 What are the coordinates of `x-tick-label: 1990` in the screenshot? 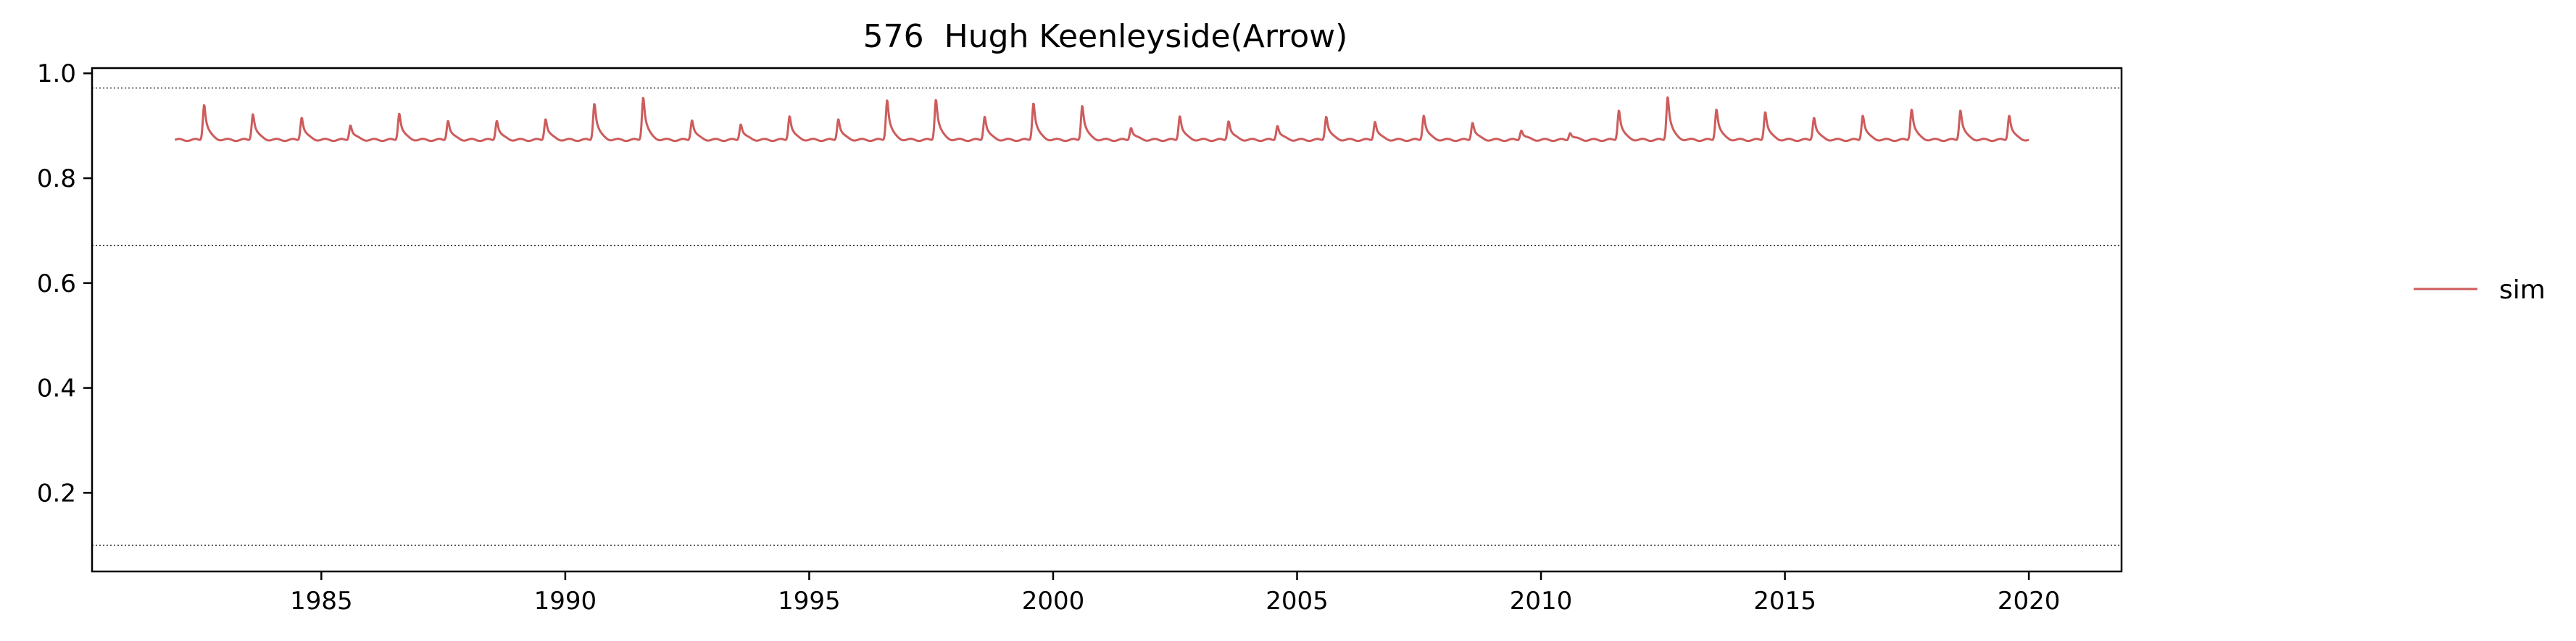 It's located at (565, 601).